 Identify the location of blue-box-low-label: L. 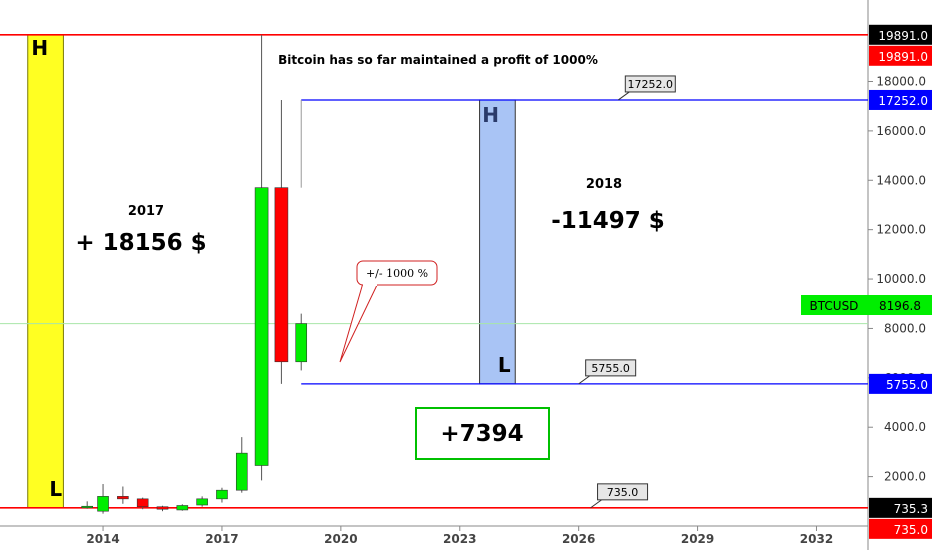
(504, 365).